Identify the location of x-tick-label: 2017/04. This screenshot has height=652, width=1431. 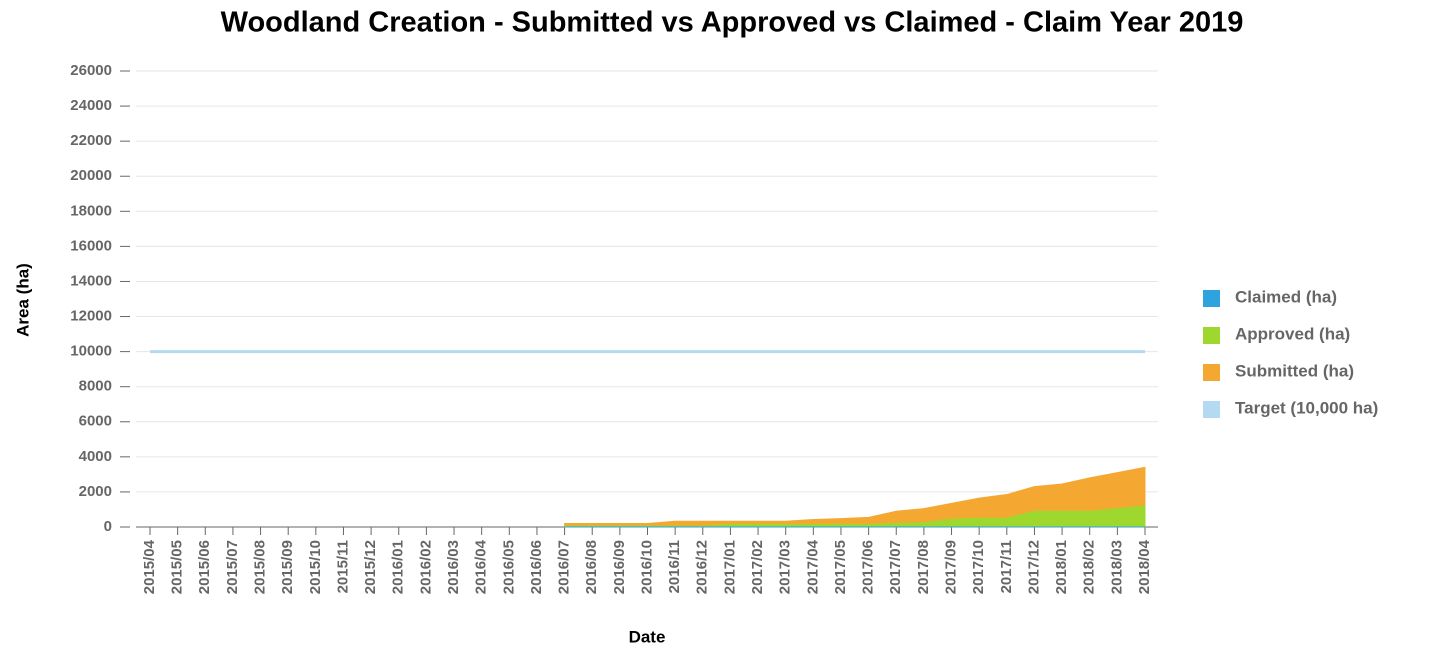
(812, 566).